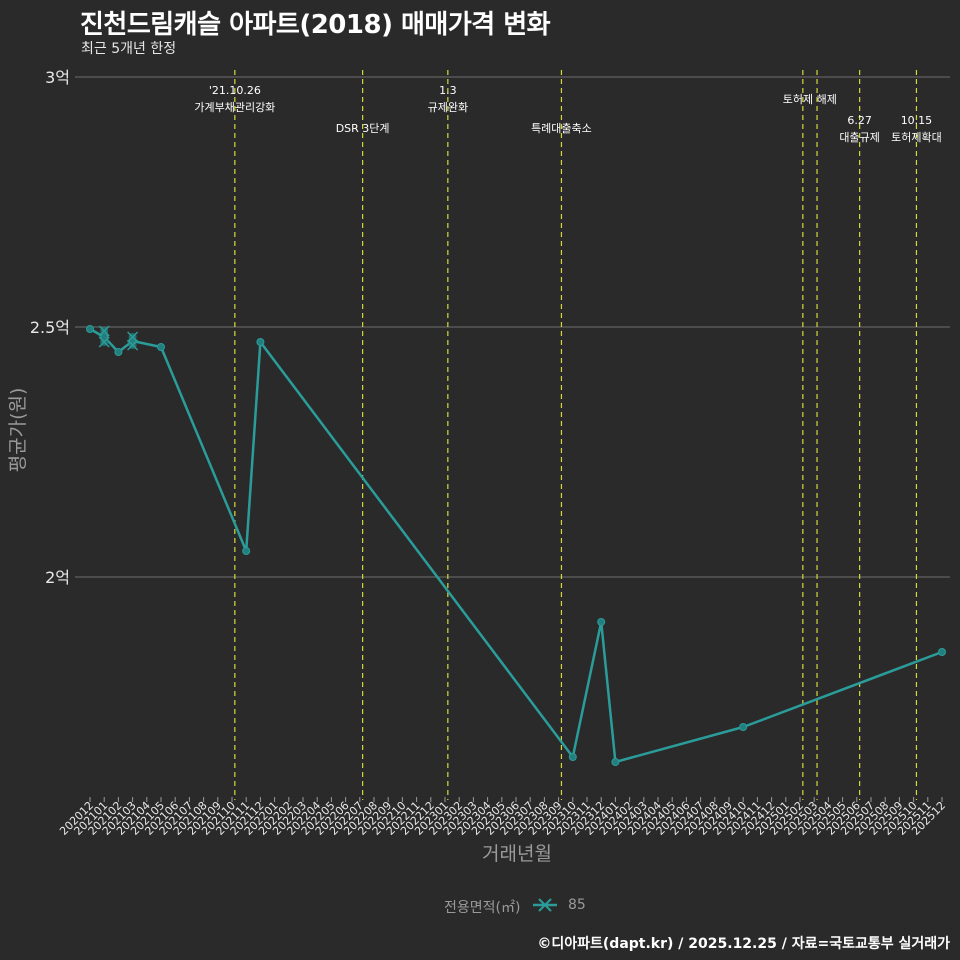 This screenshot has width=960, height=960. What do you see at coordinates (917, 120) in the screenshot?
I see `event-date: 10.15` at bounding box center [917, 120].